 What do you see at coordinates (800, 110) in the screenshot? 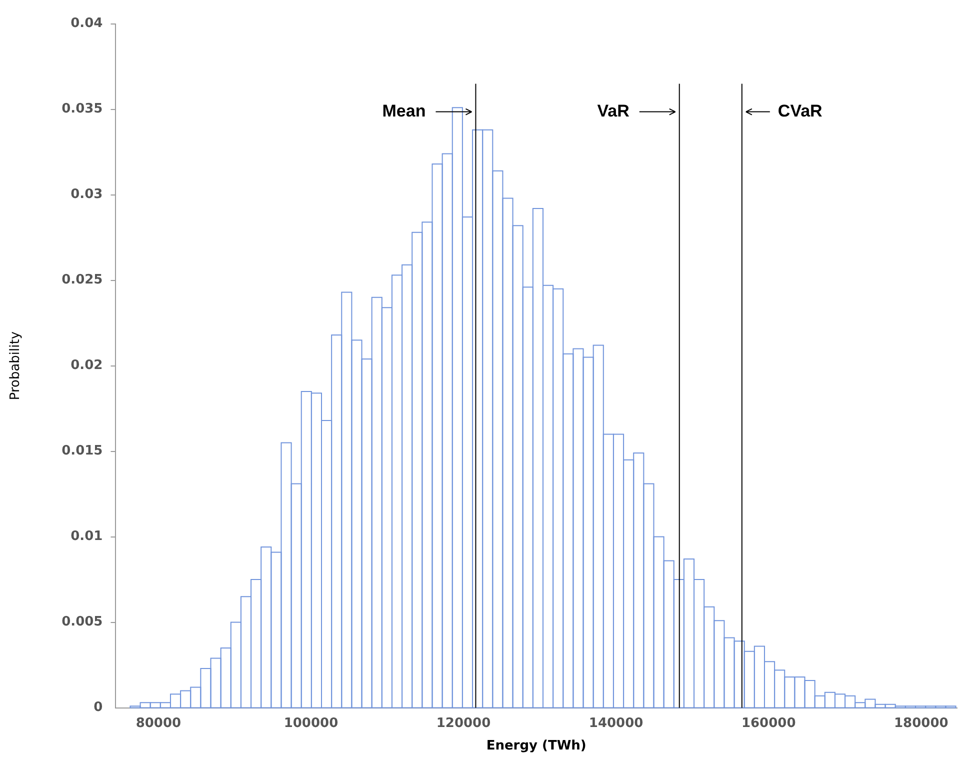
I see `ref-line-label: CVaR` at bounding box center [800, 110].